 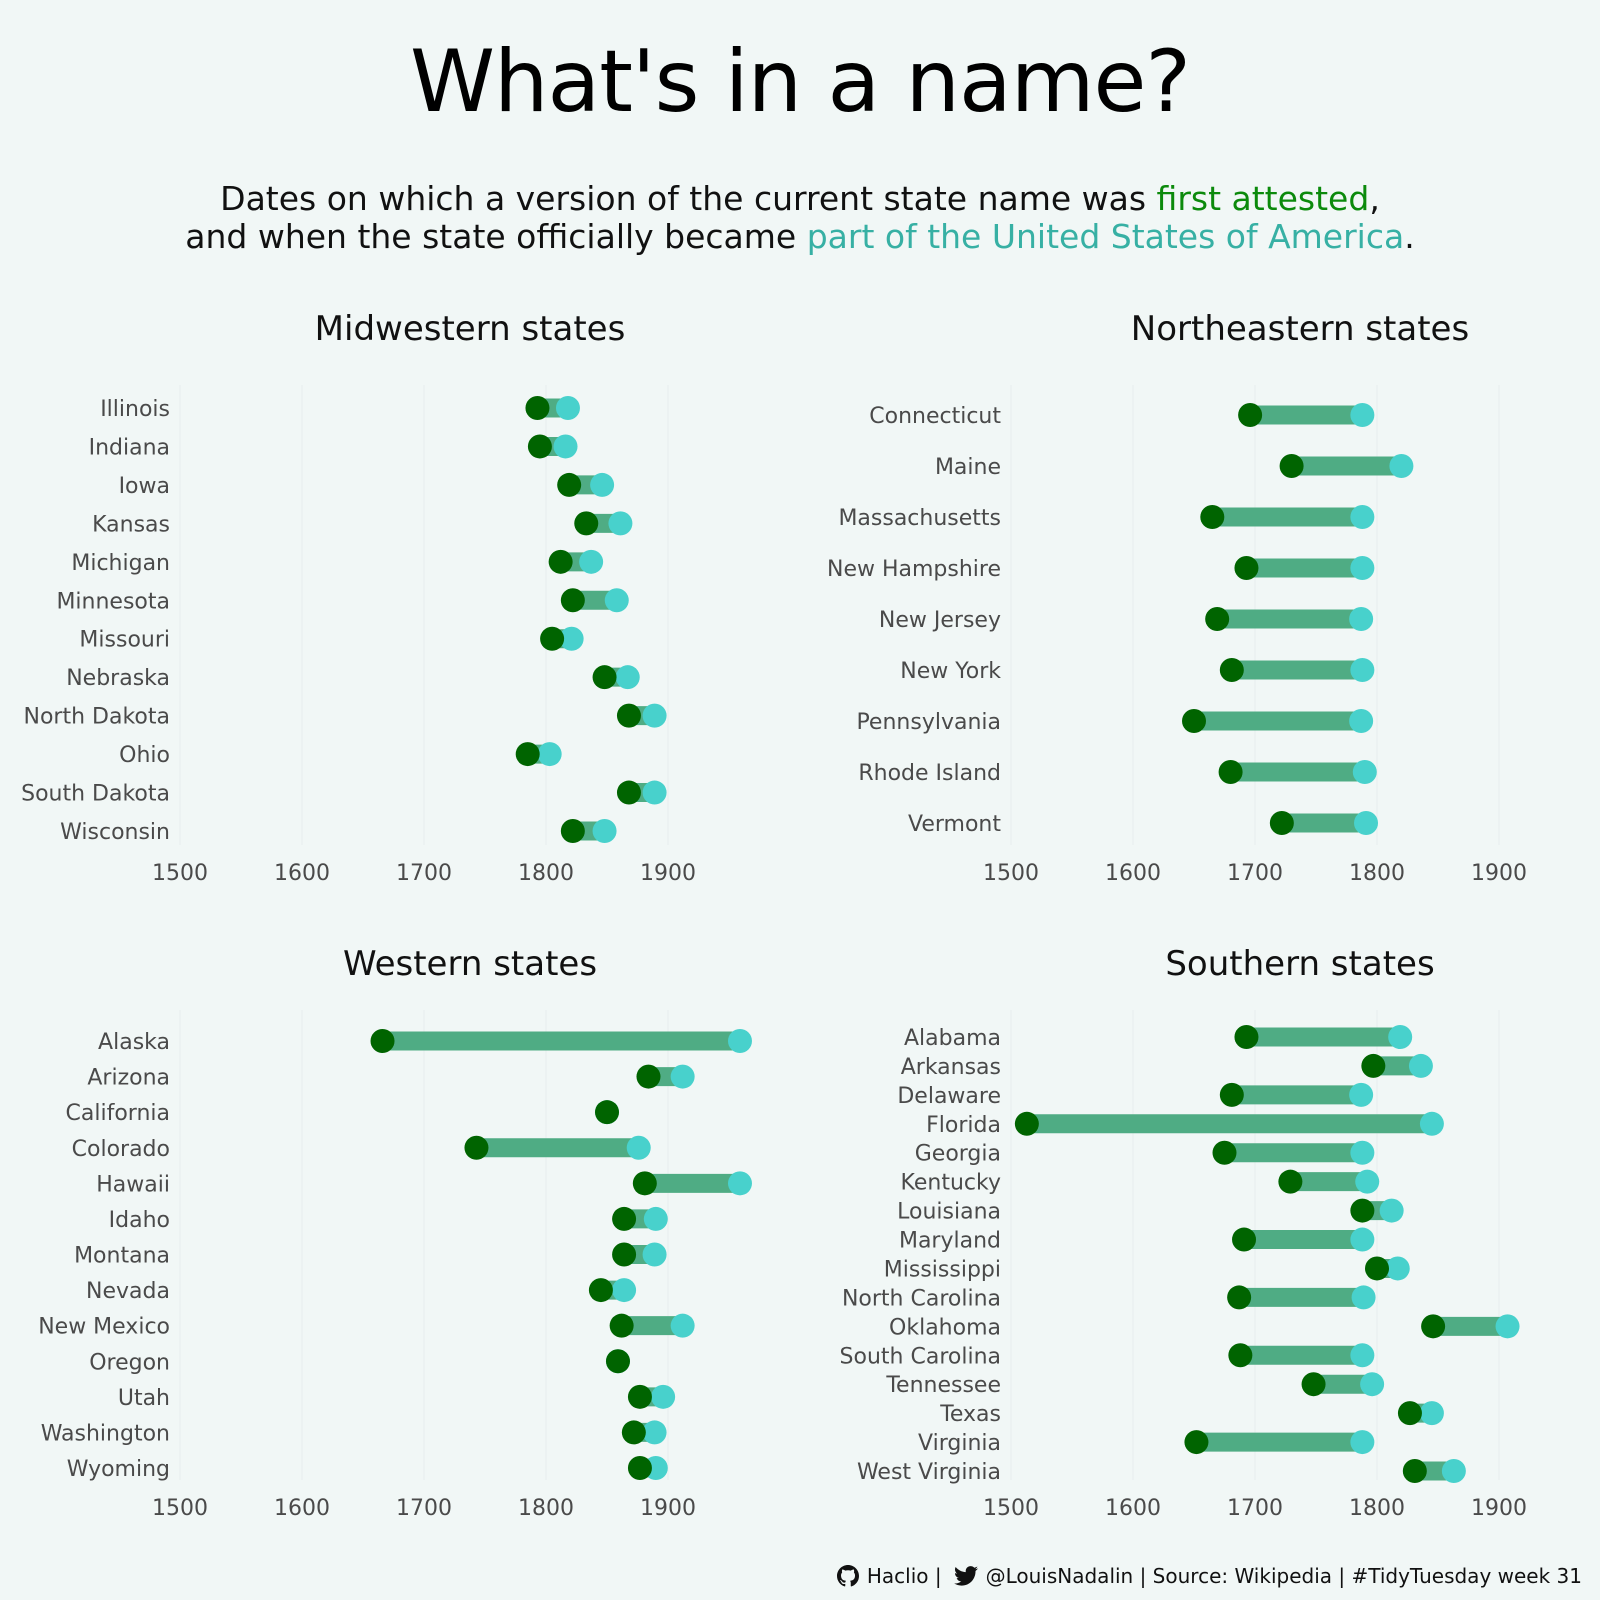 I want to click on state-label: Arkansas, so click(x=951, y=1067).